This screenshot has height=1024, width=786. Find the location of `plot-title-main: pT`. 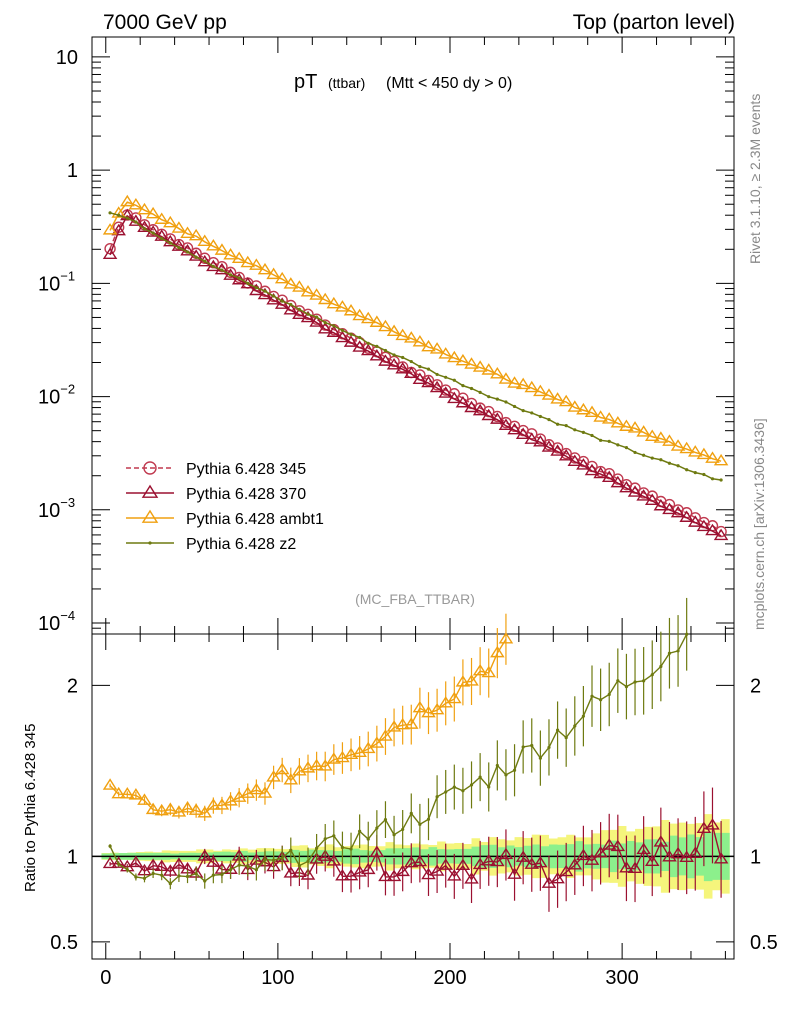

plot-title-main: pT is located at coordinates (305, 82).